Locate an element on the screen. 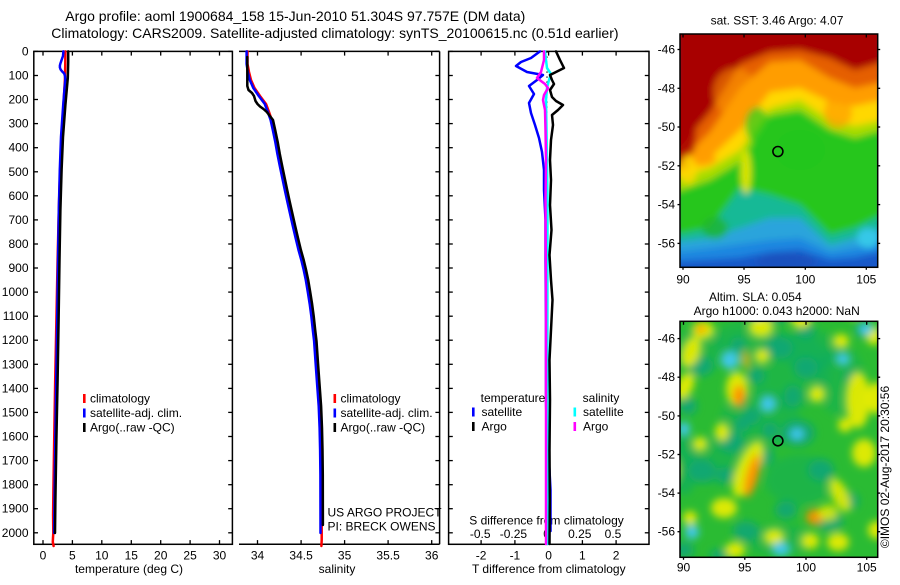 The height and width of the screenshot is (585, 900). svg-text: Argo h1000: 0.043 h2000: NaN is located at coordinates (777, 311).